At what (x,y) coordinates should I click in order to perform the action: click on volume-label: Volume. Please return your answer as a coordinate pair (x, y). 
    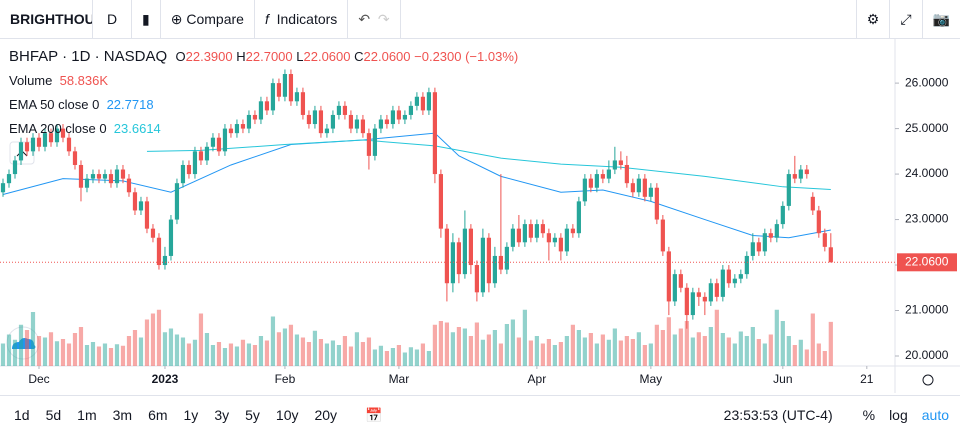
    Looking at the image, I should click on (31, 80).